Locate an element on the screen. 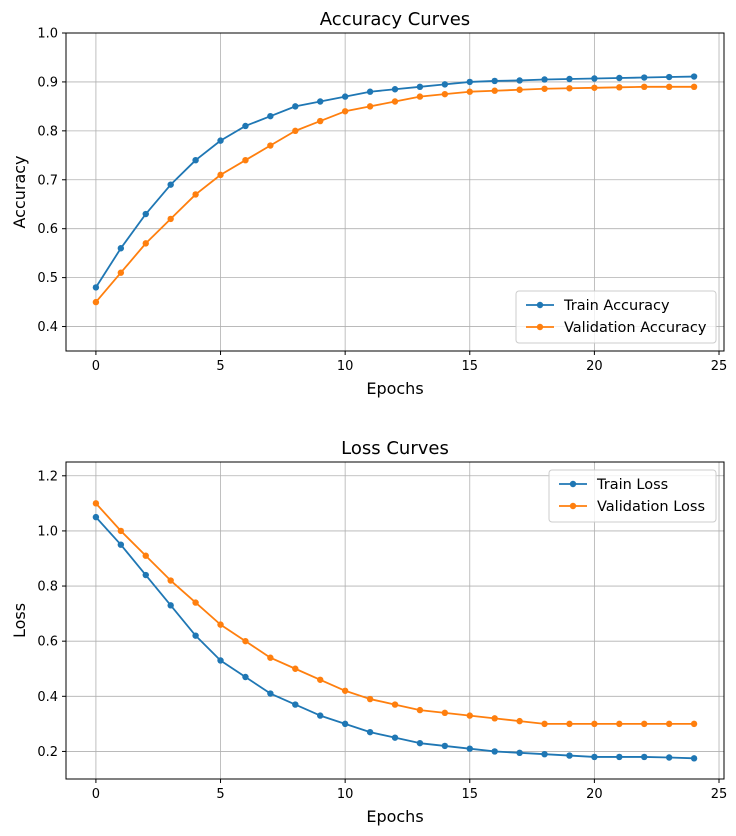 The width and height of the screenshot is (736, 836). legend-label: Validation Accuracy is located at coordinates (635, 328).